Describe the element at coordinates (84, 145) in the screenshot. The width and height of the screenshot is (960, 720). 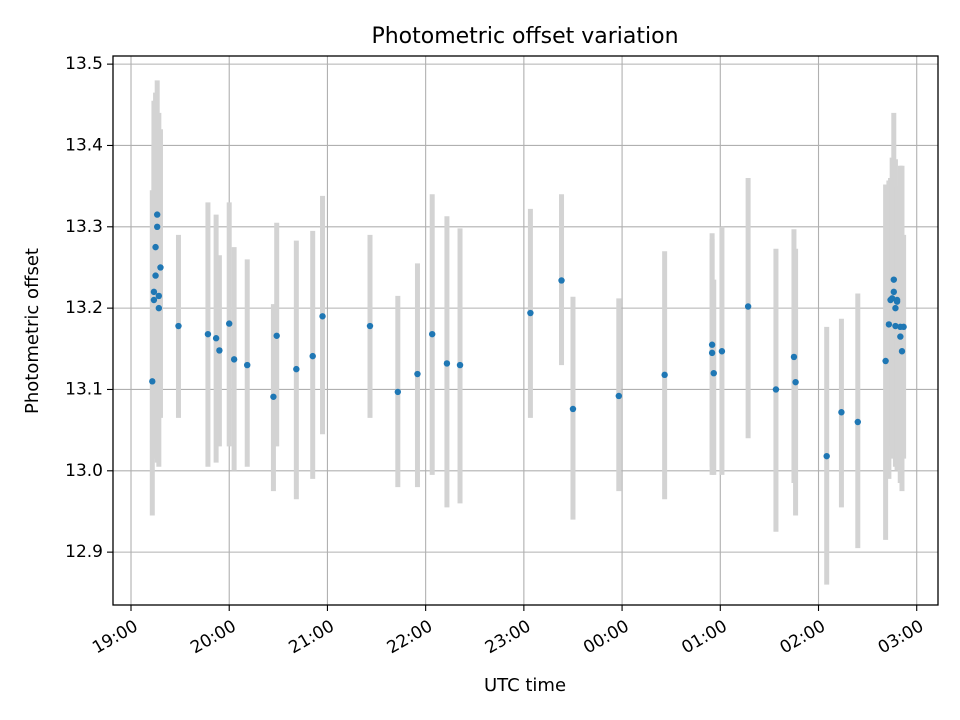
I see `y-tick-label: 13.4` at that location.